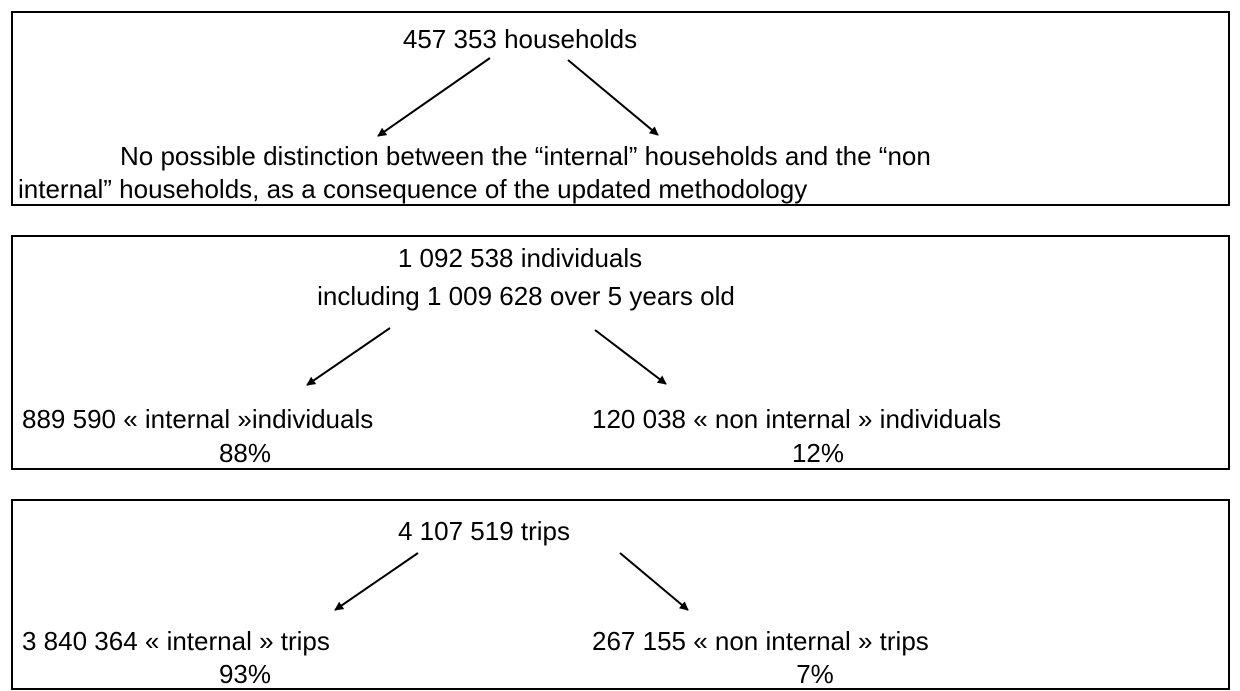 The image size is (1240, 691). Describe the element at coordinates (526, 296) in the screenshot. I see `individuals-subtitle: including 1 009 628 over 5 years old` at that location.